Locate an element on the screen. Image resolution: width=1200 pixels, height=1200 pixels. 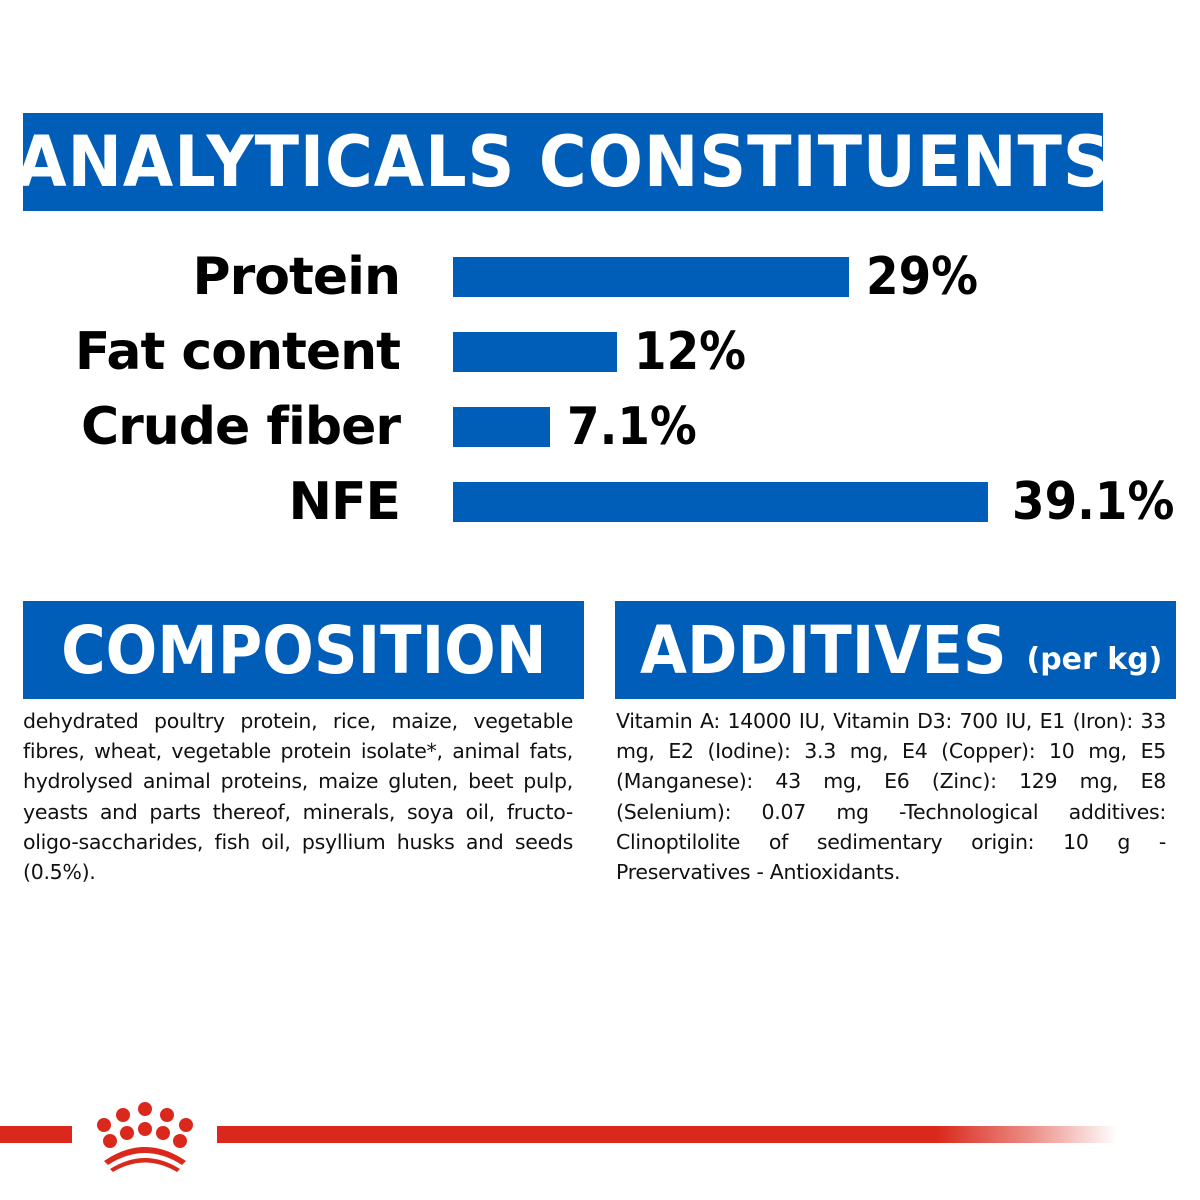
row-label-protein: Protein is located at coordinates (296, 277).